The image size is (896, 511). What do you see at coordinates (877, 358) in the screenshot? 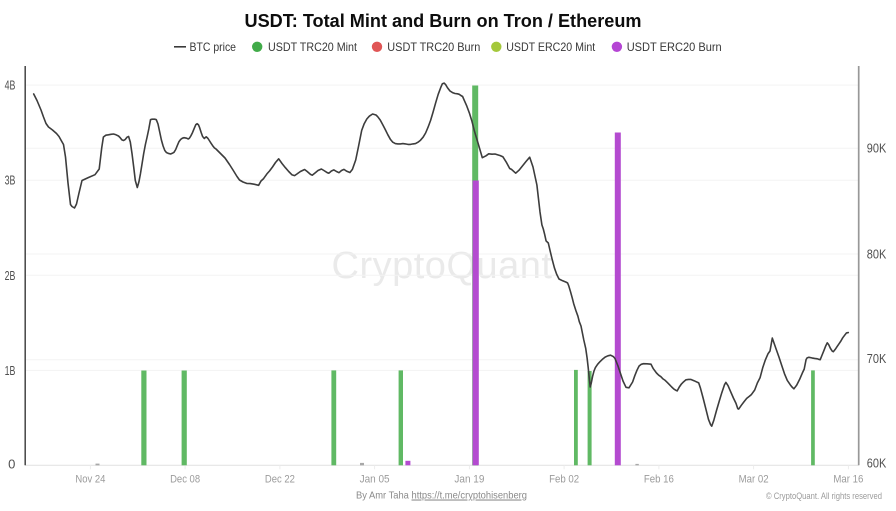
I see `svg-text: 70K` at bounding box center [877, 358].